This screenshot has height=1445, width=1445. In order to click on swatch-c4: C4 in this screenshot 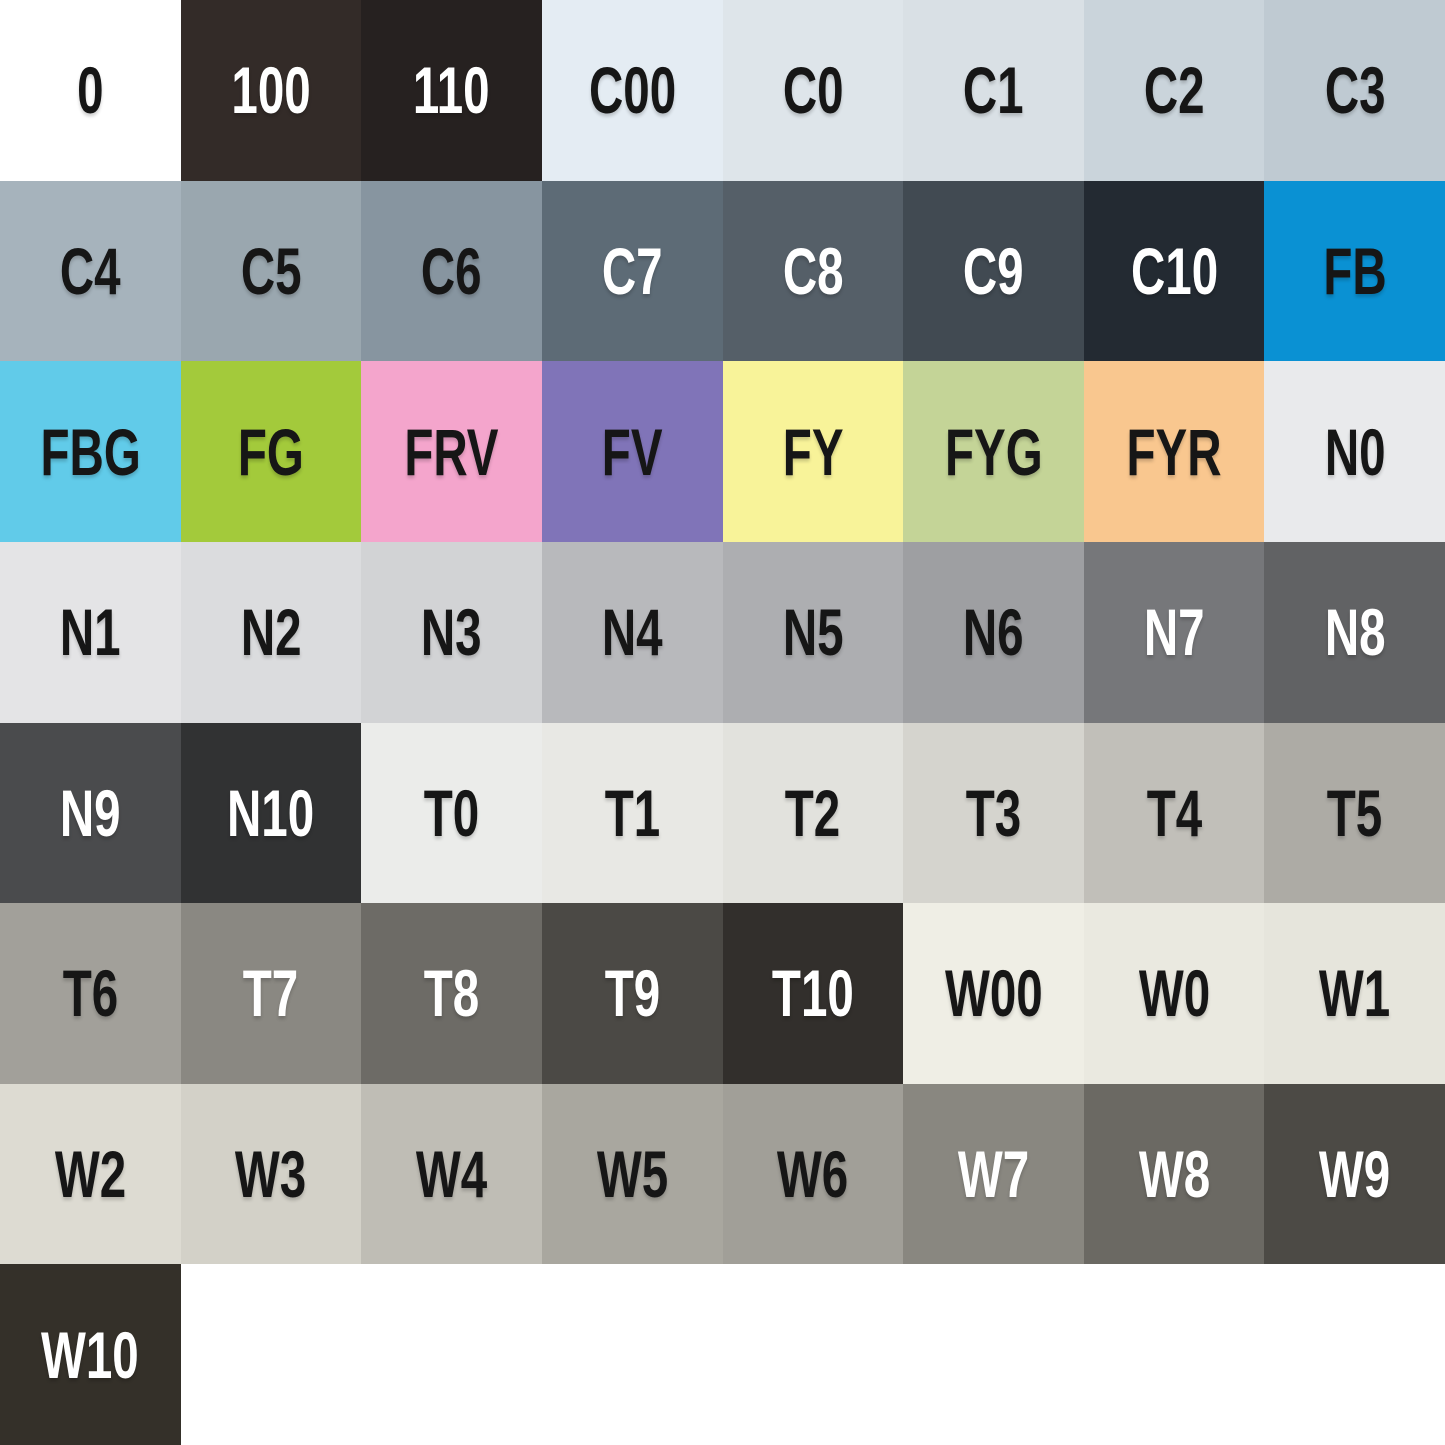, I will do `click(90, 271)`.